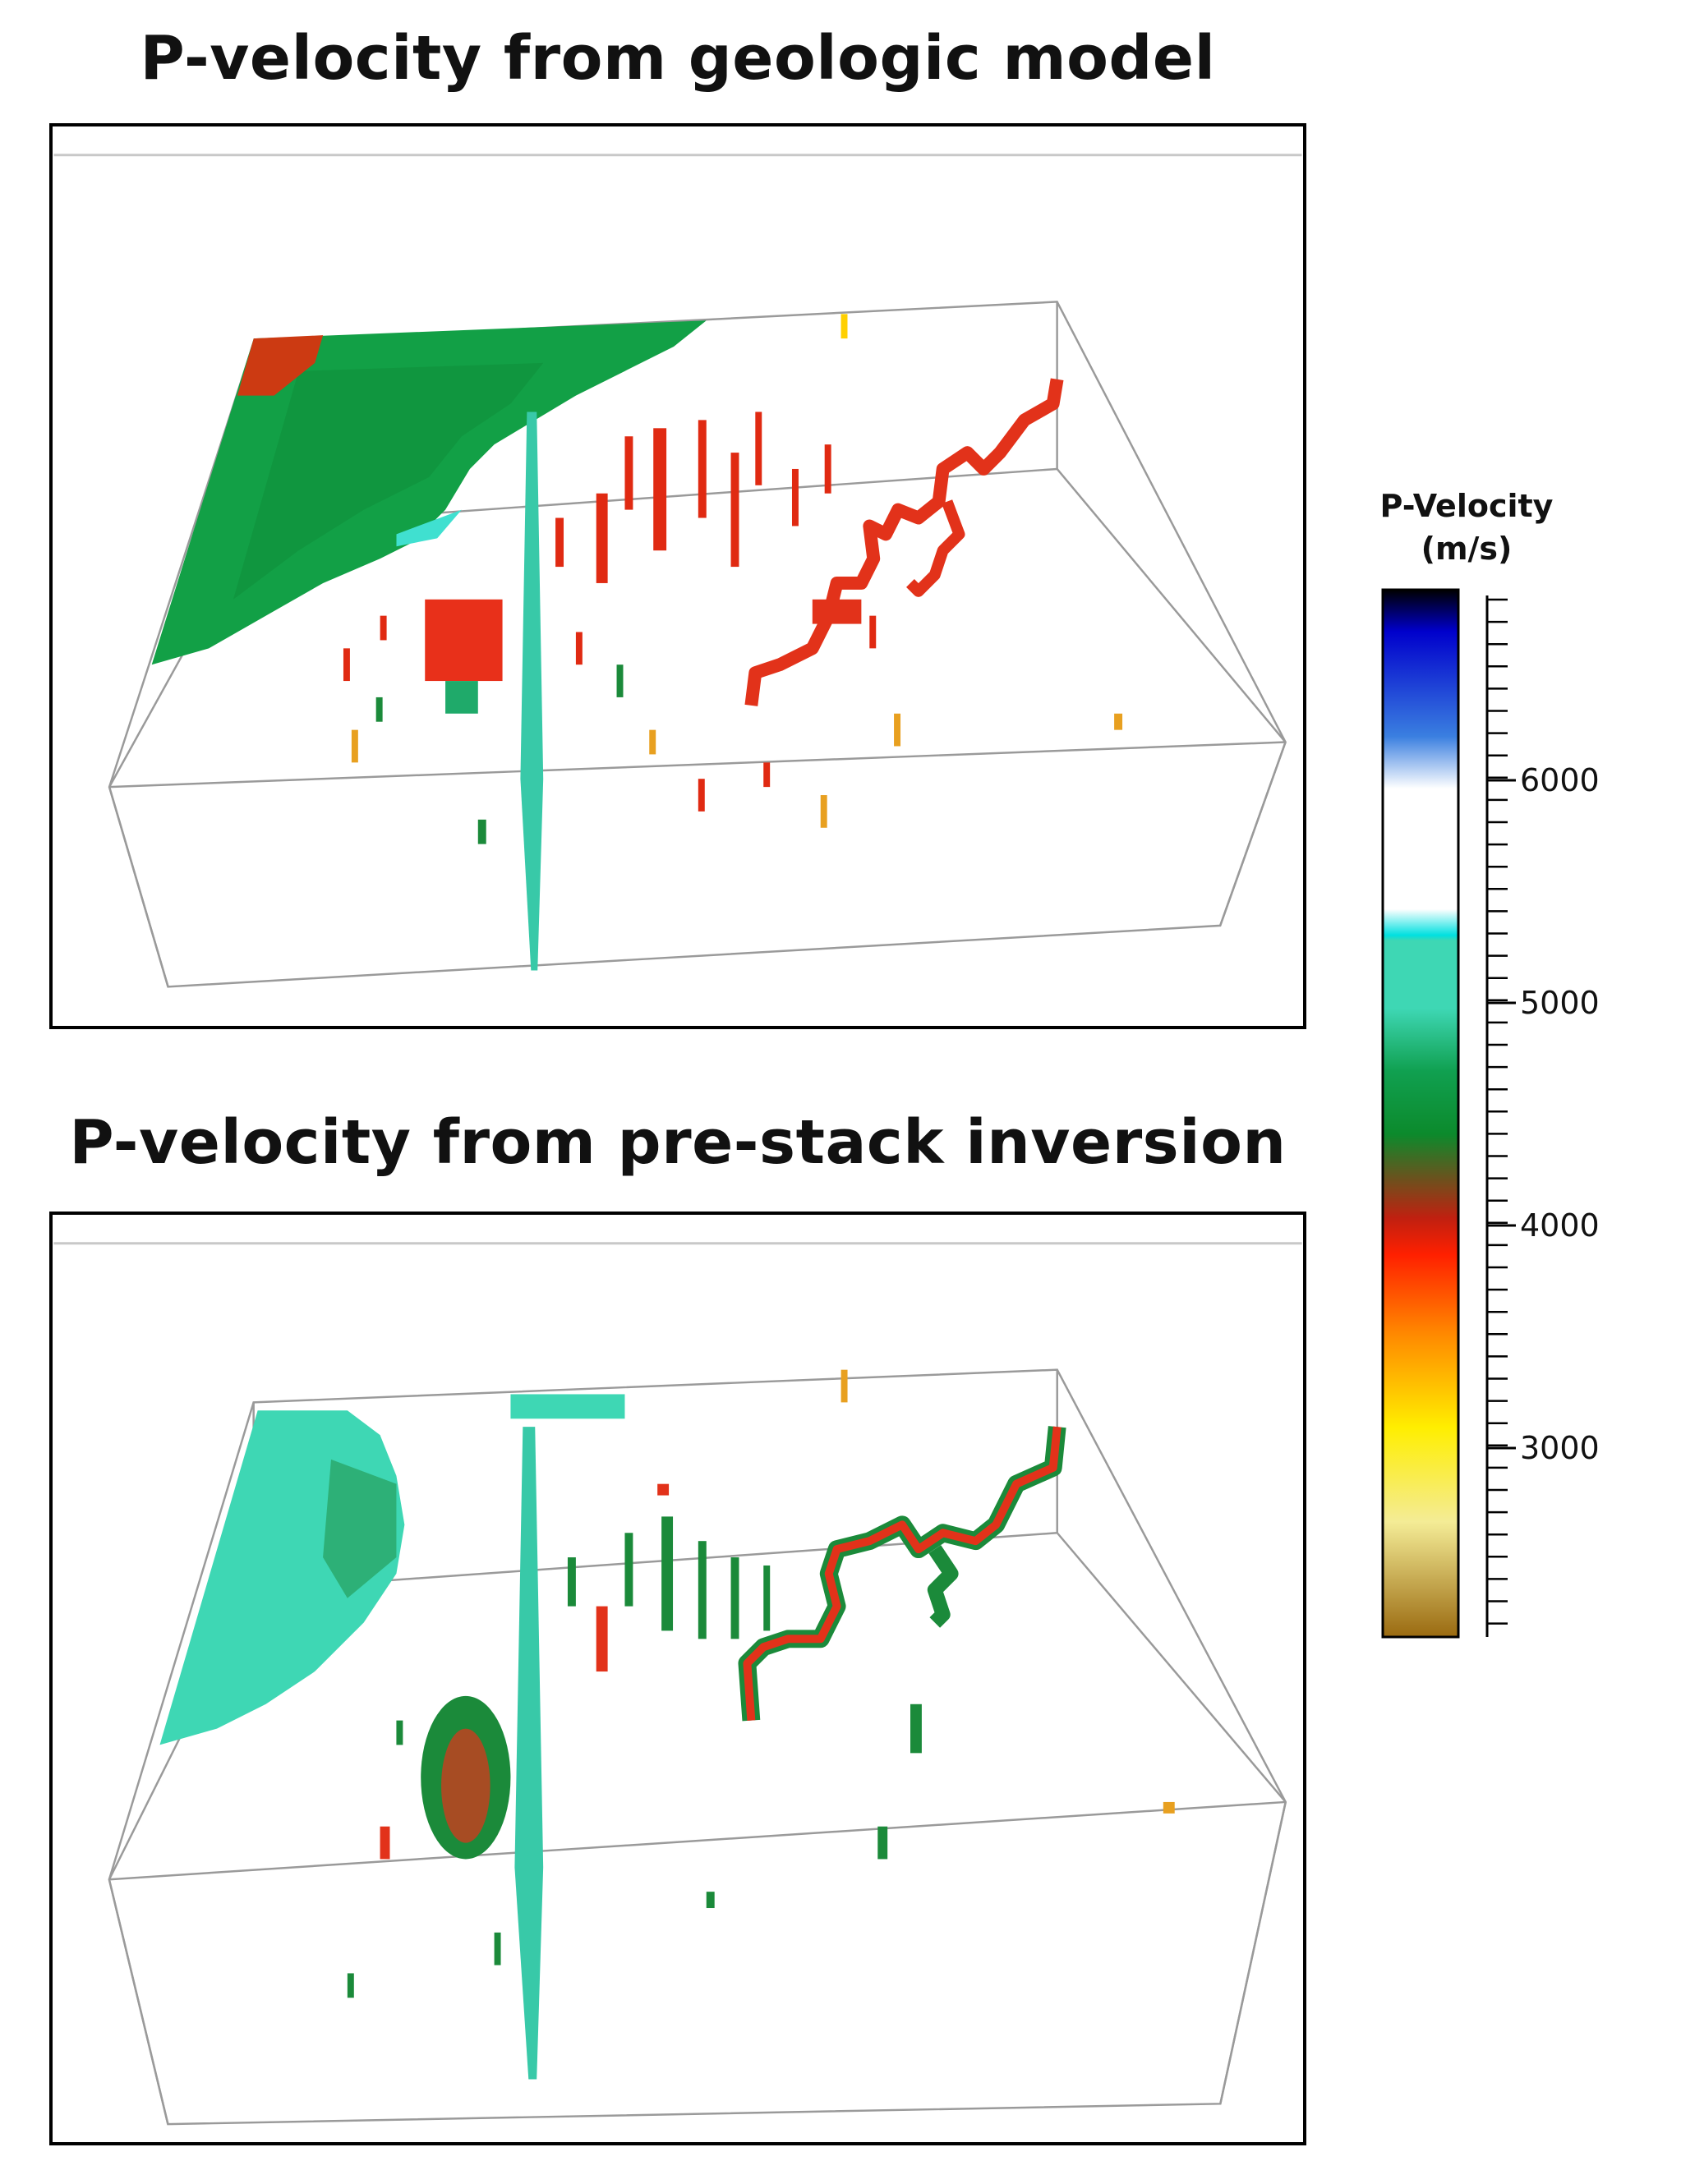  What do you see at coordinates (1466, 527) in the screenshot?
I see `colorbar-title: P-Velocity (m/s)` at bounding box center [1466, 527].